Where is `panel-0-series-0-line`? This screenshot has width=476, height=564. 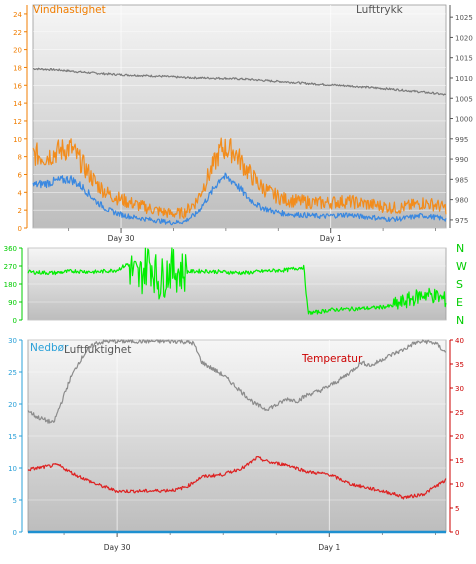
panel-0-series-0-line is located at coordinates (239, 81).